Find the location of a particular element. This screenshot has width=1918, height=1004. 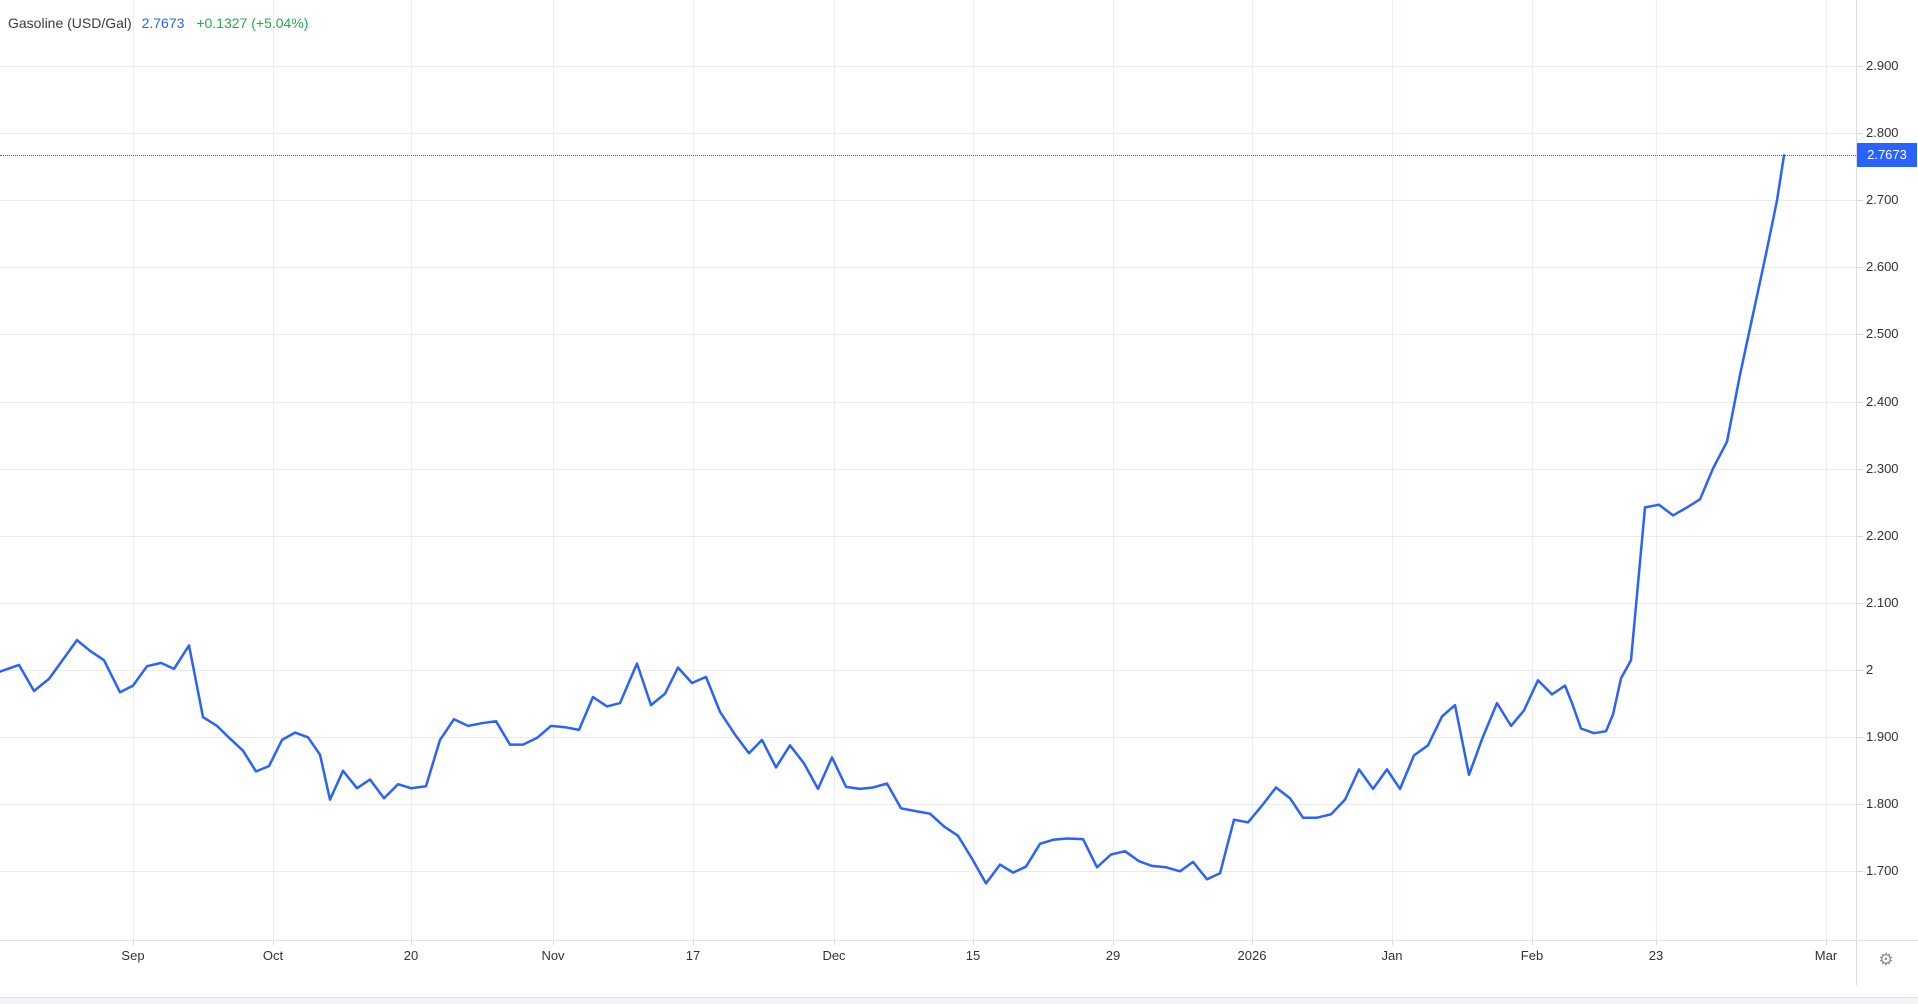

x-axis-tick-label: Feb is located at coordinates (1532, 955).